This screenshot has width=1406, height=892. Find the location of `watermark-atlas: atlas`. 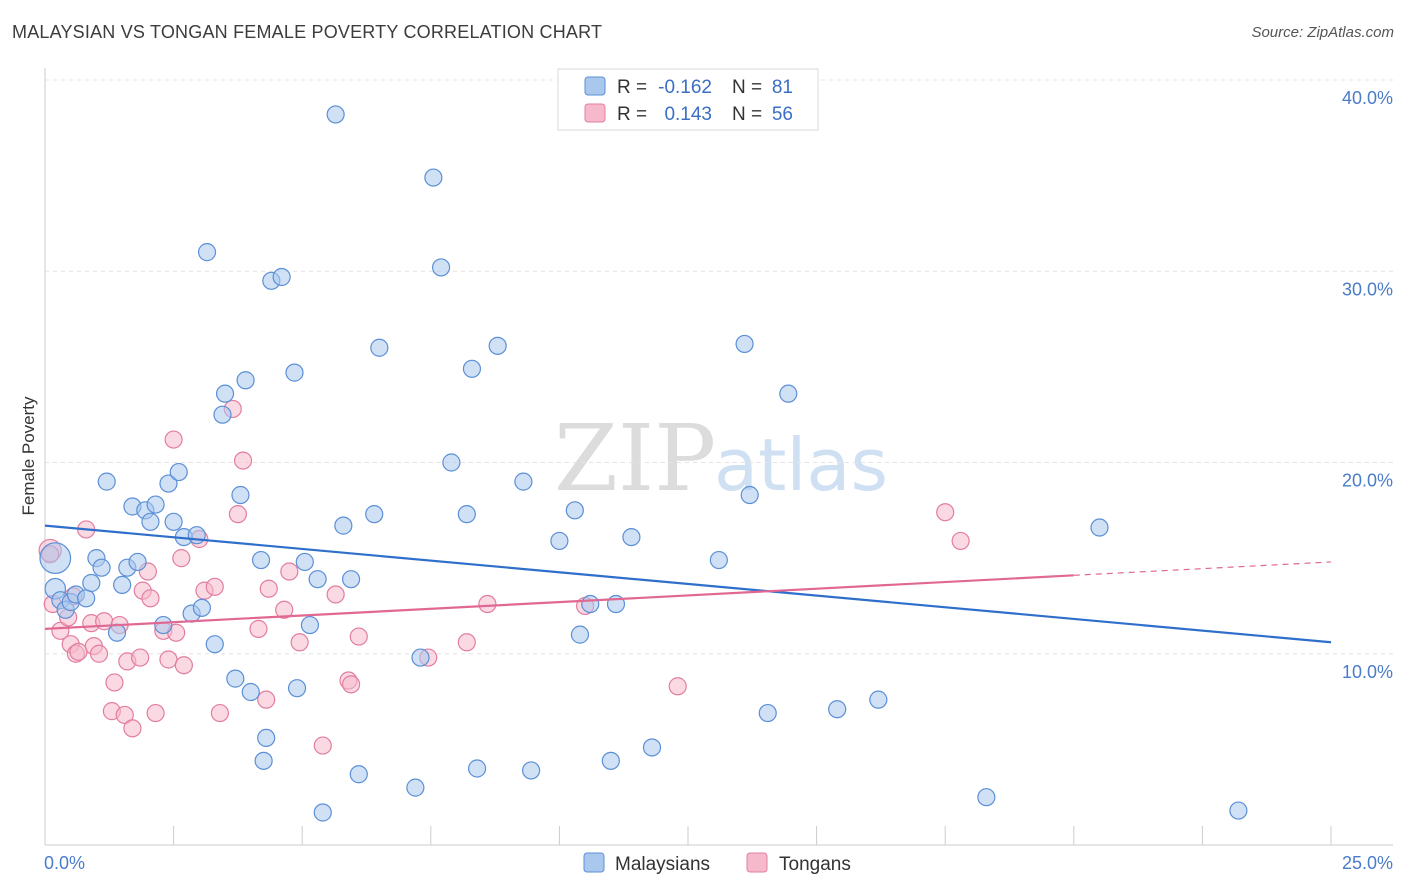

watermark-atlas: atlas is located at coordinates (801, 465).